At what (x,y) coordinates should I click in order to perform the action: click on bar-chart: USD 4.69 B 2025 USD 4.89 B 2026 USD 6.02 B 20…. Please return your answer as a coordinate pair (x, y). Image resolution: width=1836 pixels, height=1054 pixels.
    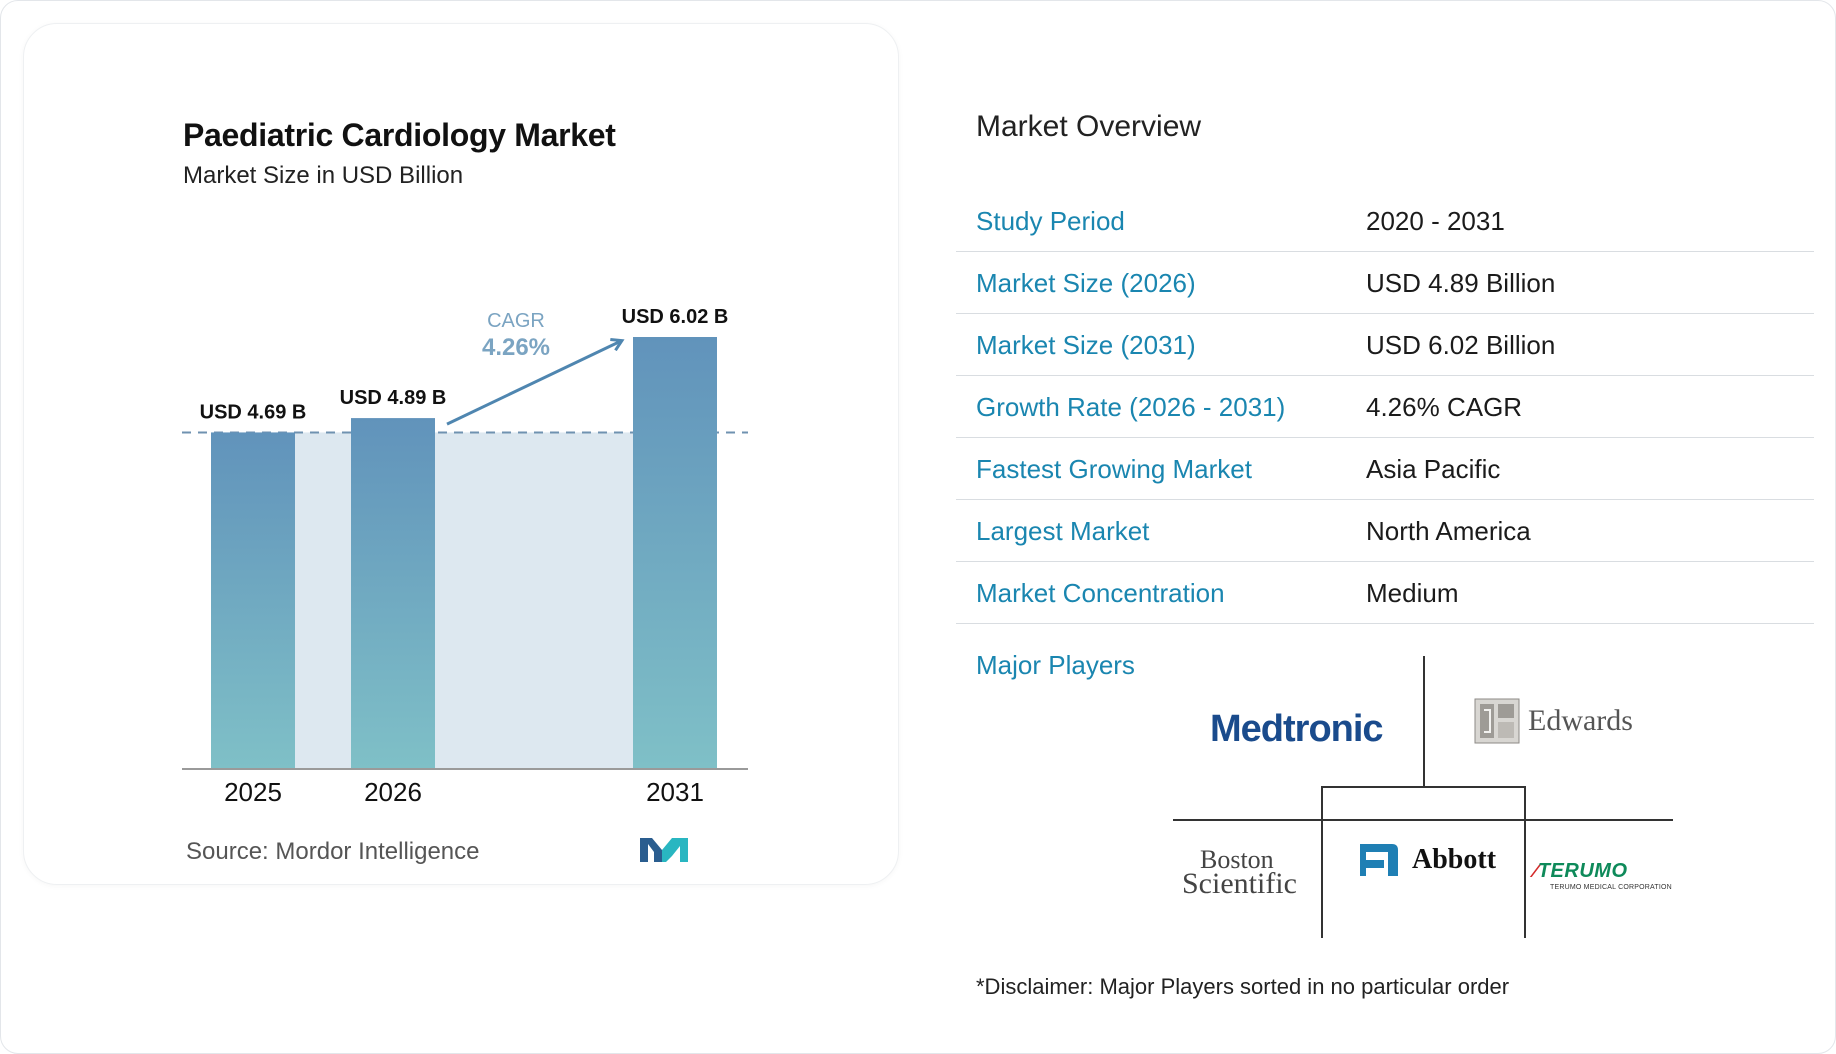
    Looking at the image, I should click on (465, 556).